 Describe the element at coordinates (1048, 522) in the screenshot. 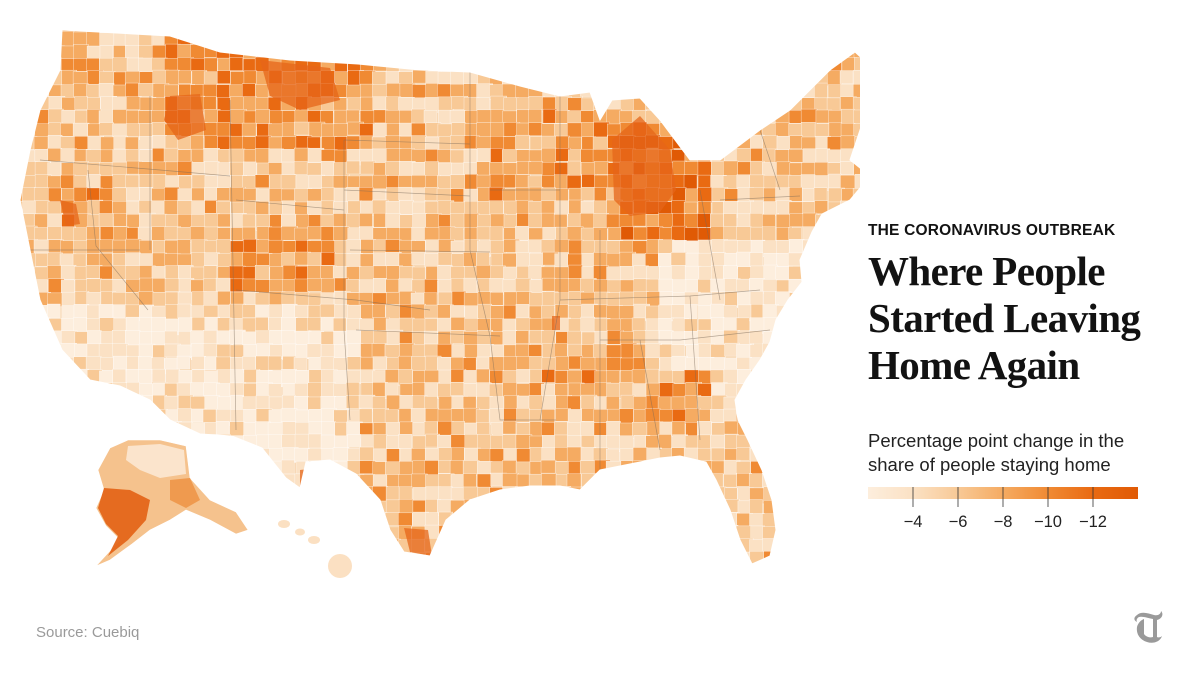

I see `legend-tick-label: −10` at that location.